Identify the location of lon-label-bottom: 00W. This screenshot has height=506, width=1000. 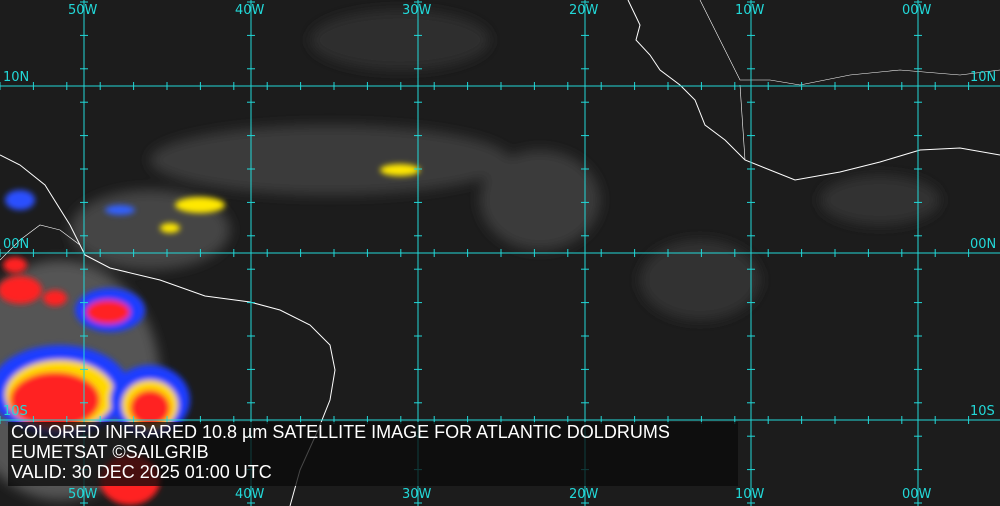
(917, 494).